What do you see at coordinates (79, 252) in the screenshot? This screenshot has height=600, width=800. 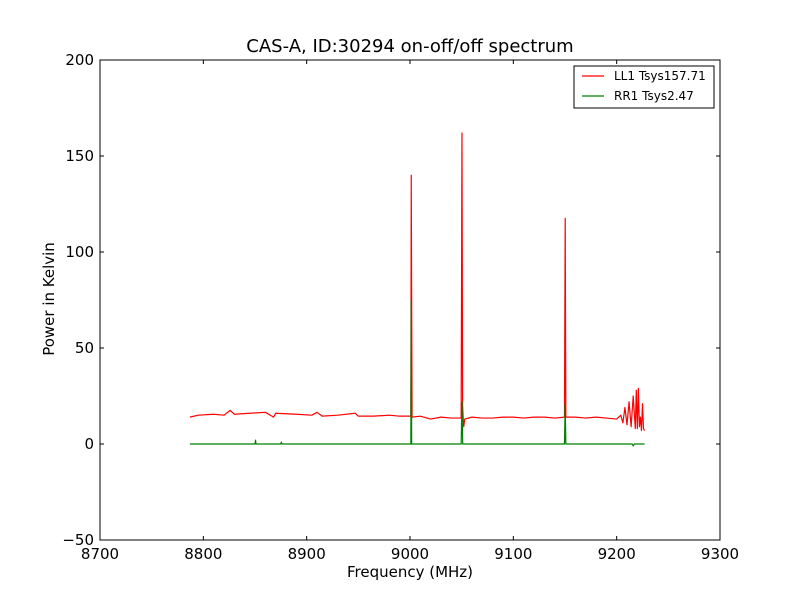 I see `y-tick-label: 100` at bounding box center [79, 252].